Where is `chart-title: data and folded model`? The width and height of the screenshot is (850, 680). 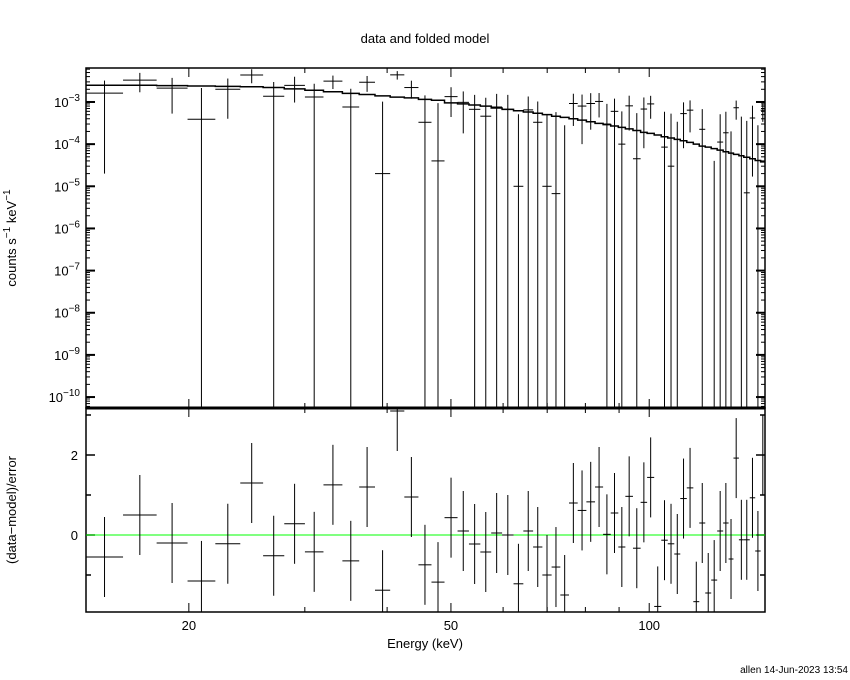 chart-title: data and folded model is located at coordinates (425, 38).